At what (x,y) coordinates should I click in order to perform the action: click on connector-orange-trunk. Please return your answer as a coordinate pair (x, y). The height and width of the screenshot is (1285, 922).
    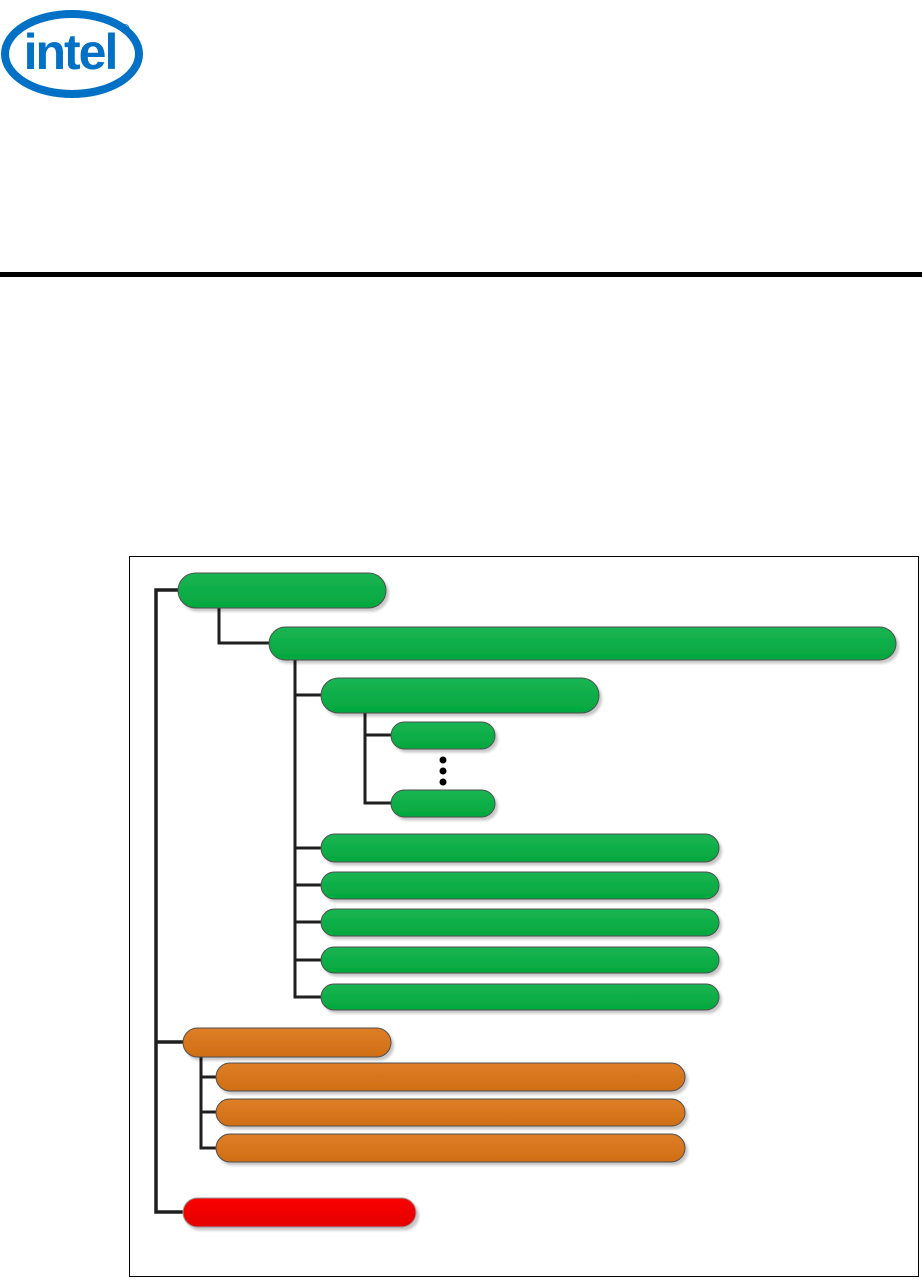
    Looking at the image, I should click on (207, 1103).